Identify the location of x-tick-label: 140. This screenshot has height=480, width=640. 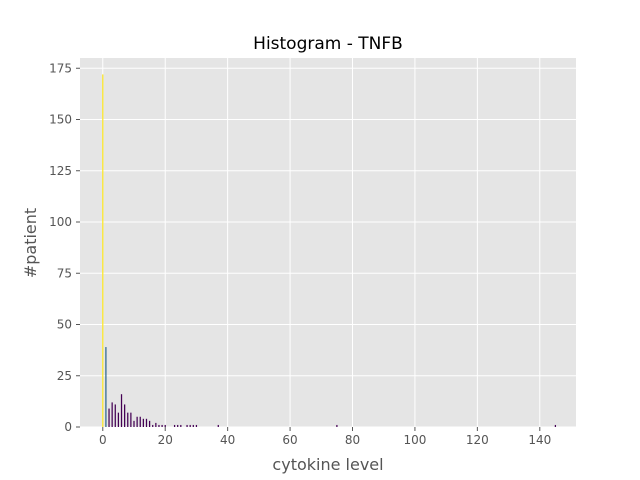
(539, 440).